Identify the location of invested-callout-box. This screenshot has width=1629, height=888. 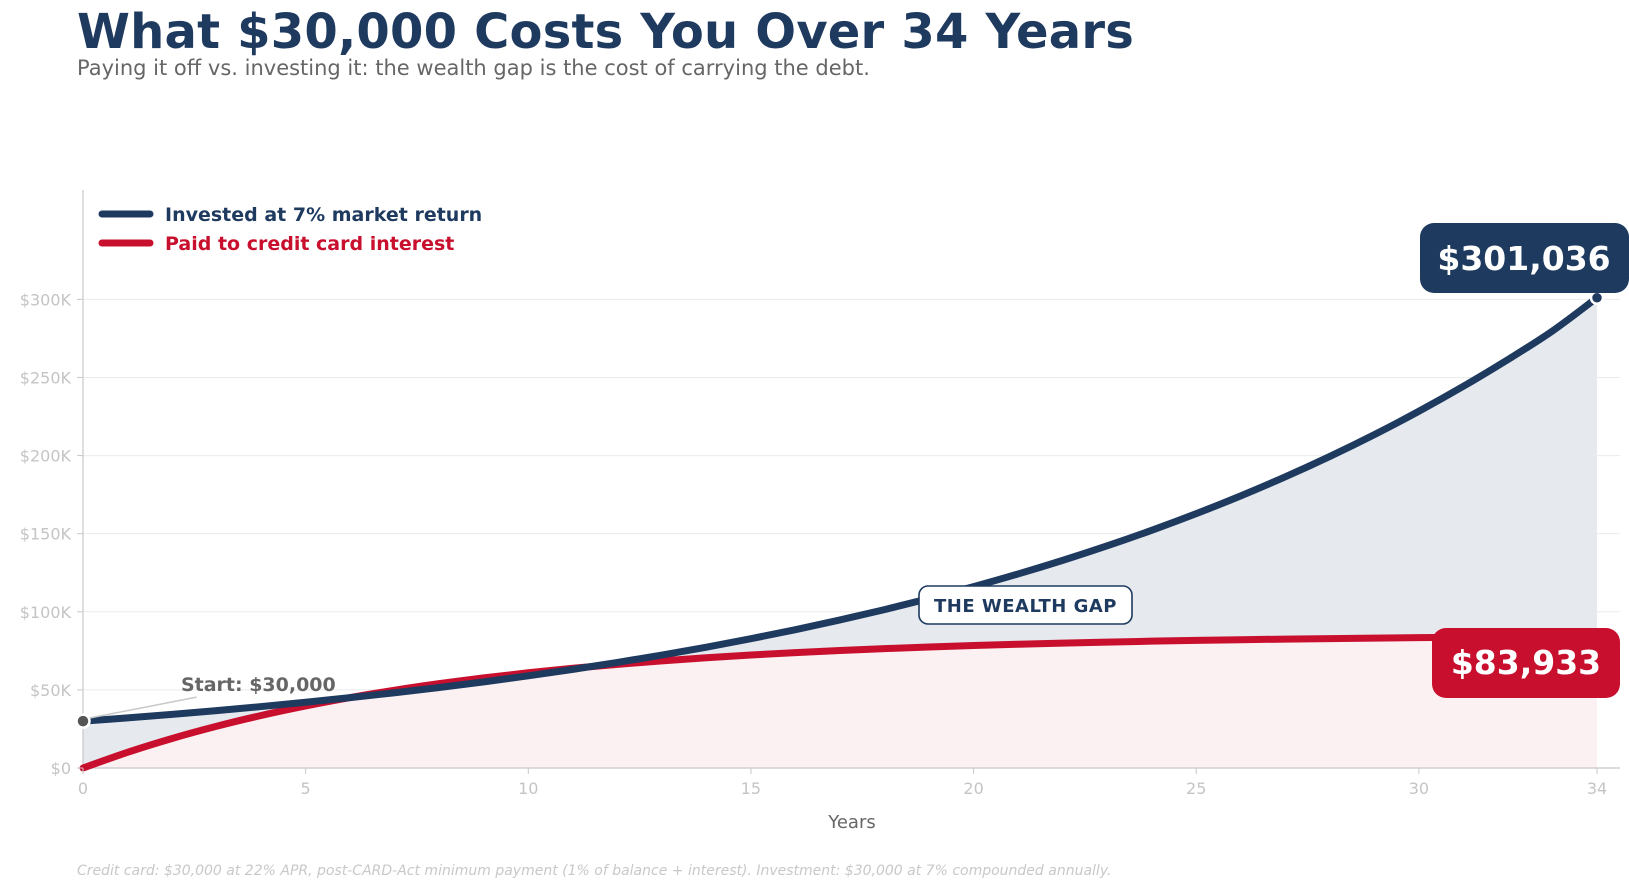
(1524, 258).